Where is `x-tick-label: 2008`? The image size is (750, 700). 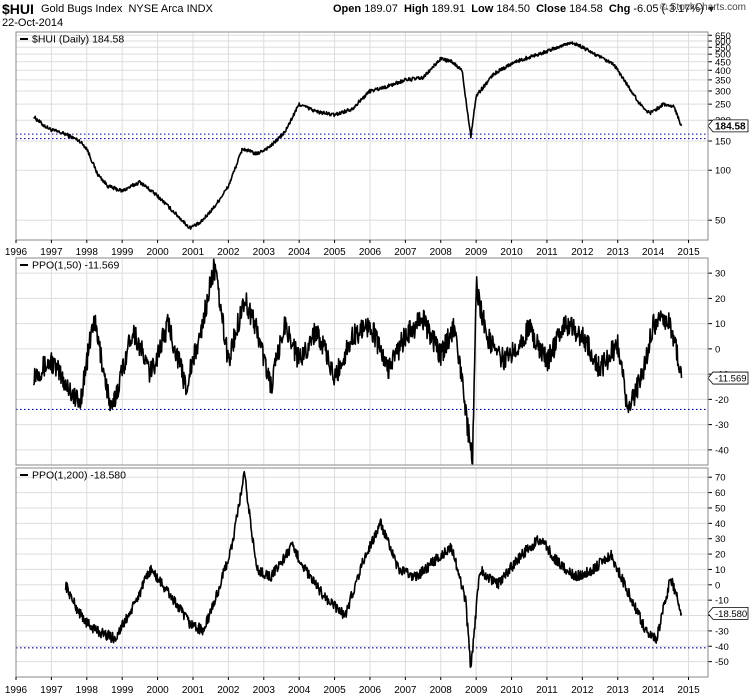 x-tick-label: 2008 is located at coordinates (441, 690).